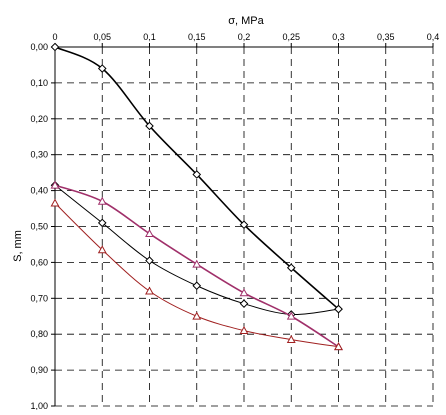 The image size is (446, 415). I want to click on y-tick-label: 1,00, so click(39, 405).